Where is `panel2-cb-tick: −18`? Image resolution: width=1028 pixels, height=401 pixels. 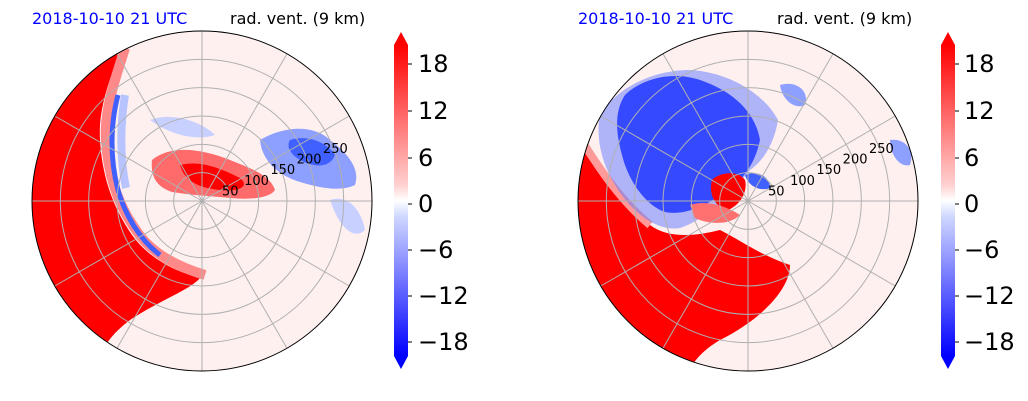
panel2-cb-tick: −18 is located at coordinates (989, 342).